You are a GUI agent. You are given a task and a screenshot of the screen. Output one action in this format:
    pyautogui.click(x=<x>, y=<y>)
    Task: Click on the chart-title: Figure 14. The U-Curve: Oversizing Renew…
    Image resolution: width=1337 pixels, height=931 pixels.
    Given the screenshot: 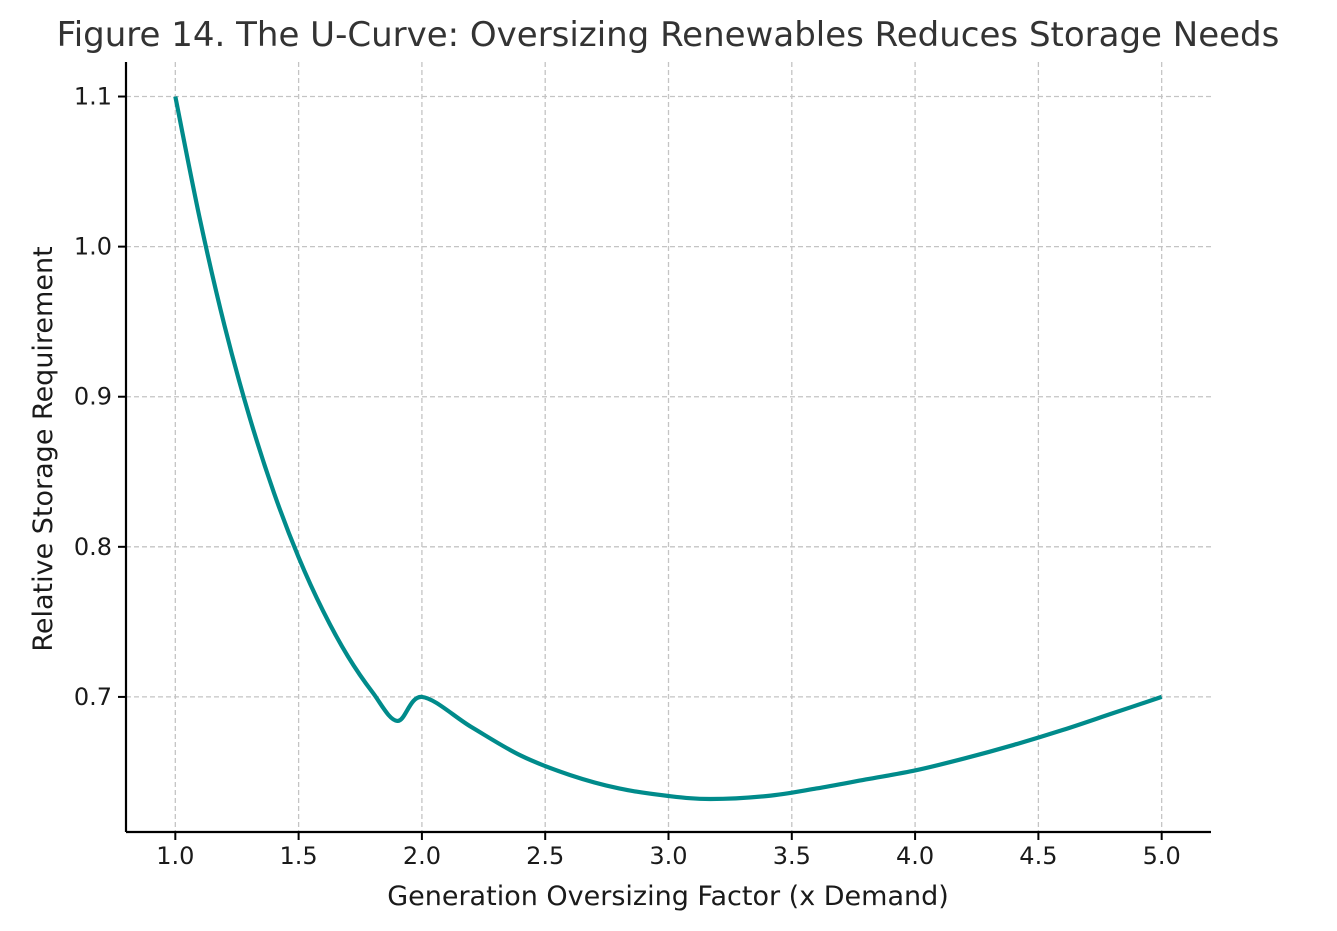 What is the action you would take?
    pyautogui.click(x=668, y=35)
    